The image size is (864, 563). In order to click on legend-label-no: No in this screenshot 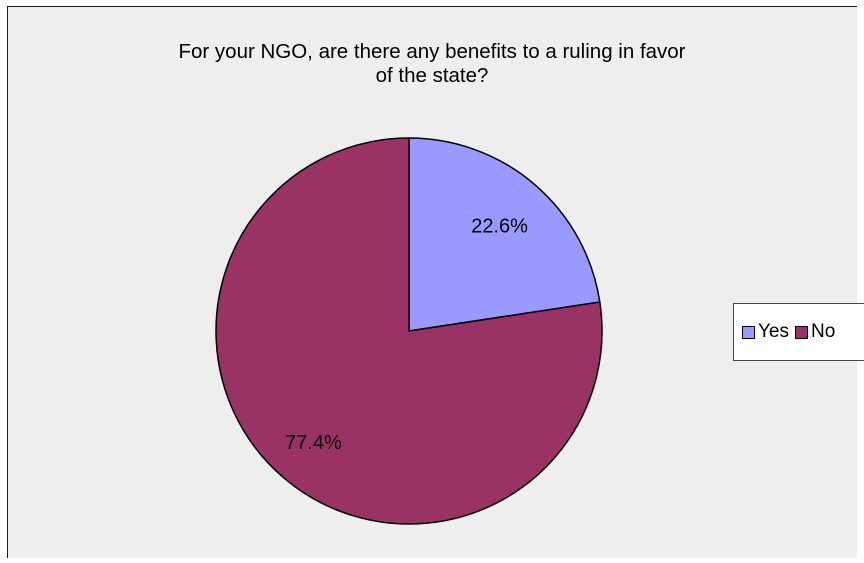, I will do `click(823, 331)`.